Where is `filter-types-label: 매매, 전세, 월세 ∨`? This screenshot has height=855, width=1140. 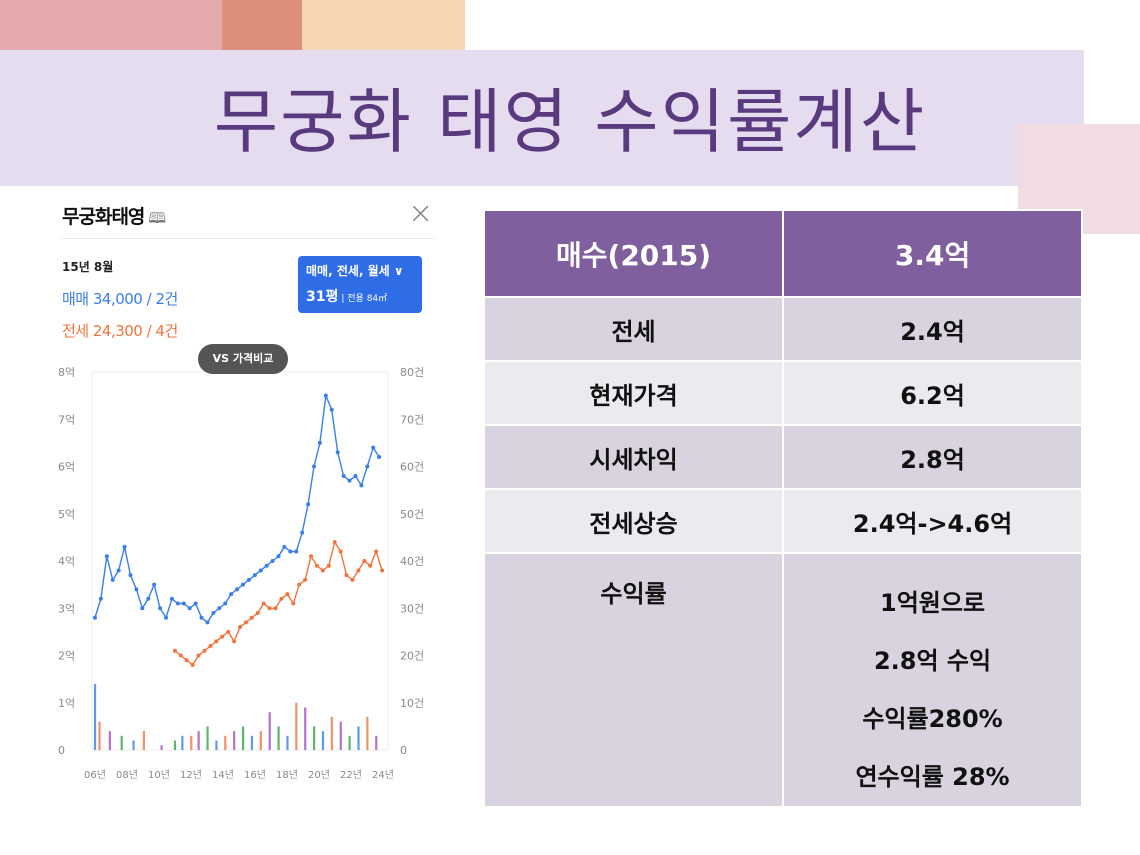 filter-types-label: 매매, 전세, 월세 ∨ is located at coordinates (355, 271).